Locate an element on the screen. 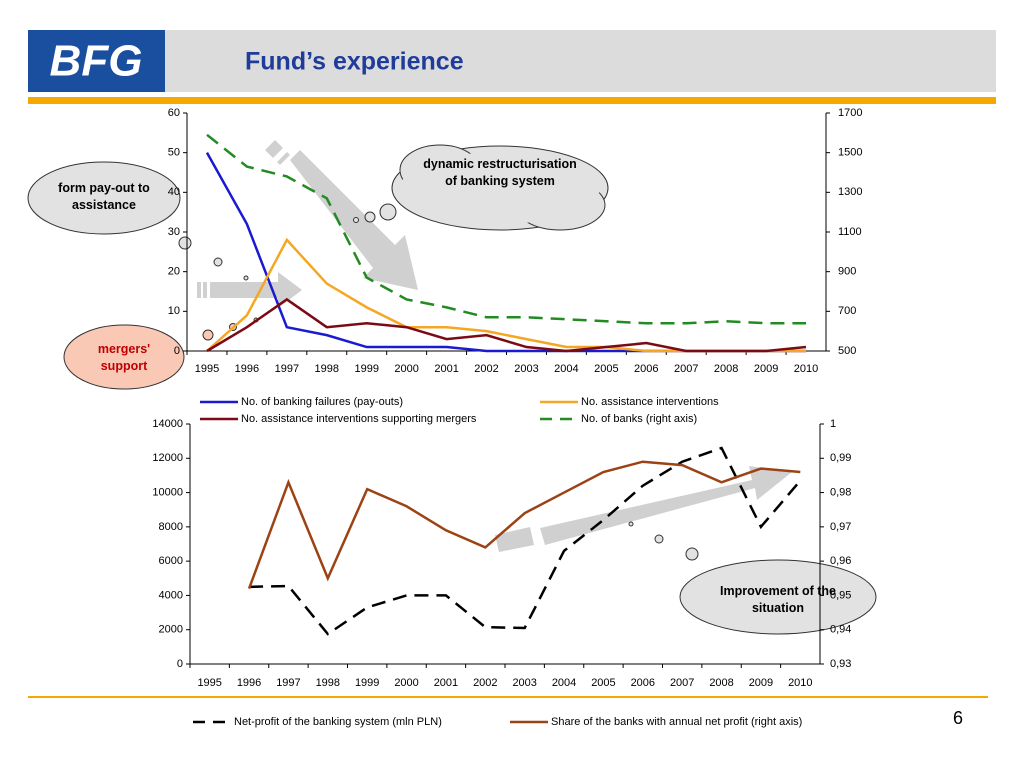 The width and height of the screenshot is (1024, 768). y2-tick-label: 0,93 is located at coordinates (840, 664).